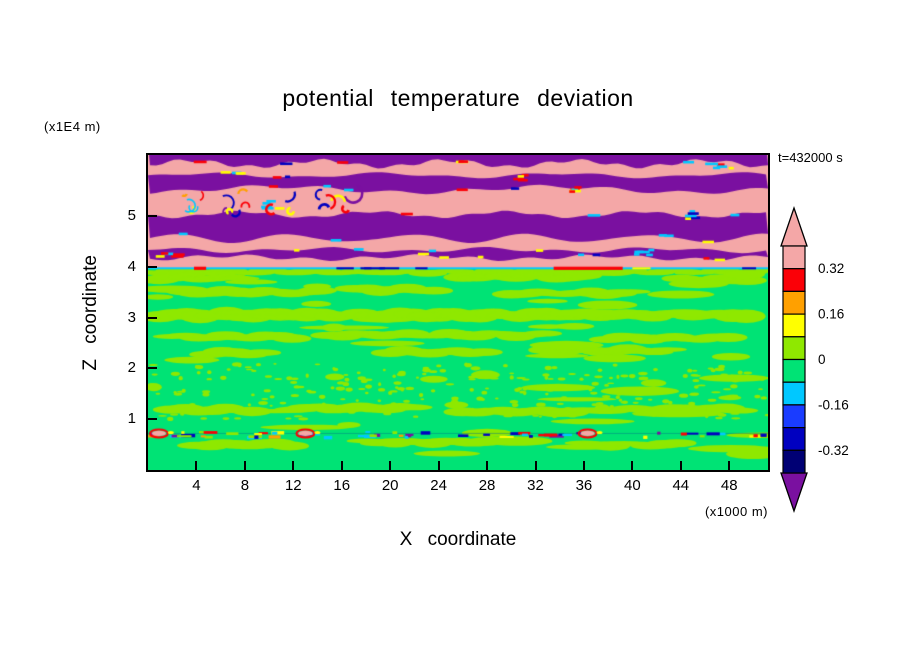 The width and height of the screenshot is (904, 654). What do you see at coordinates (632, 485) in the screenshot?
I see `x-tick-label: 40` at bounding box center [632, 485].